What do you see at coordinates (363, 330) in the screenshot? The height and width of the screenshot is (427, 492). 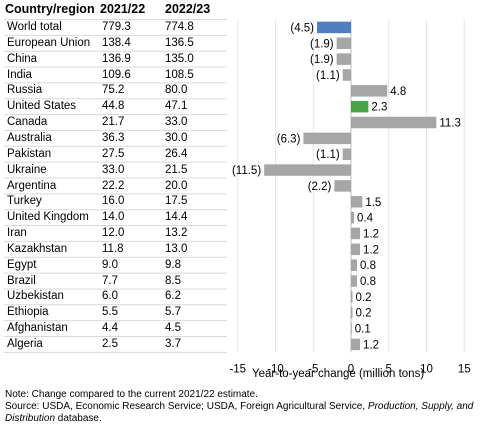 I see `bar-label-afghanistan: 0.1` at bounding box center [363, 330].